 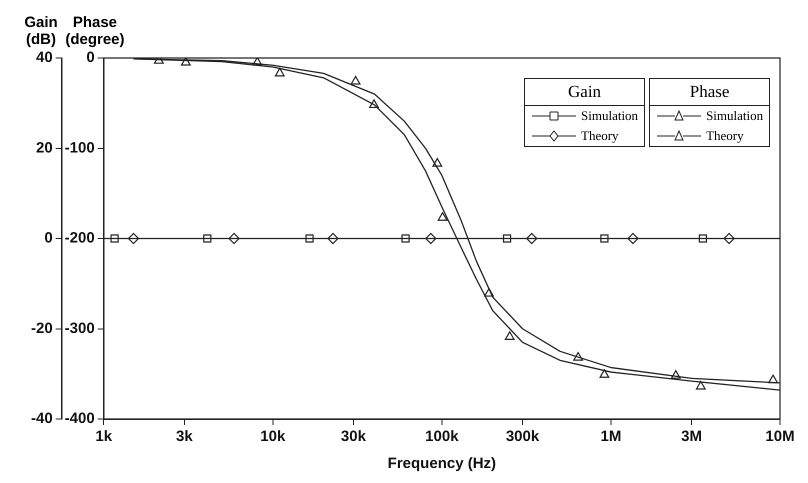 I want to click on y2-tick-label: 0, so click(x=90, y=57).